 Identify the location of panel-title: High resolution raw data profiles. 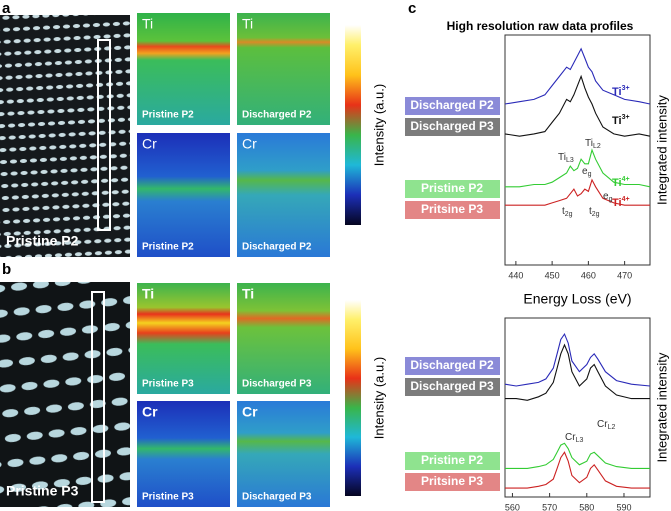
(540, 26).